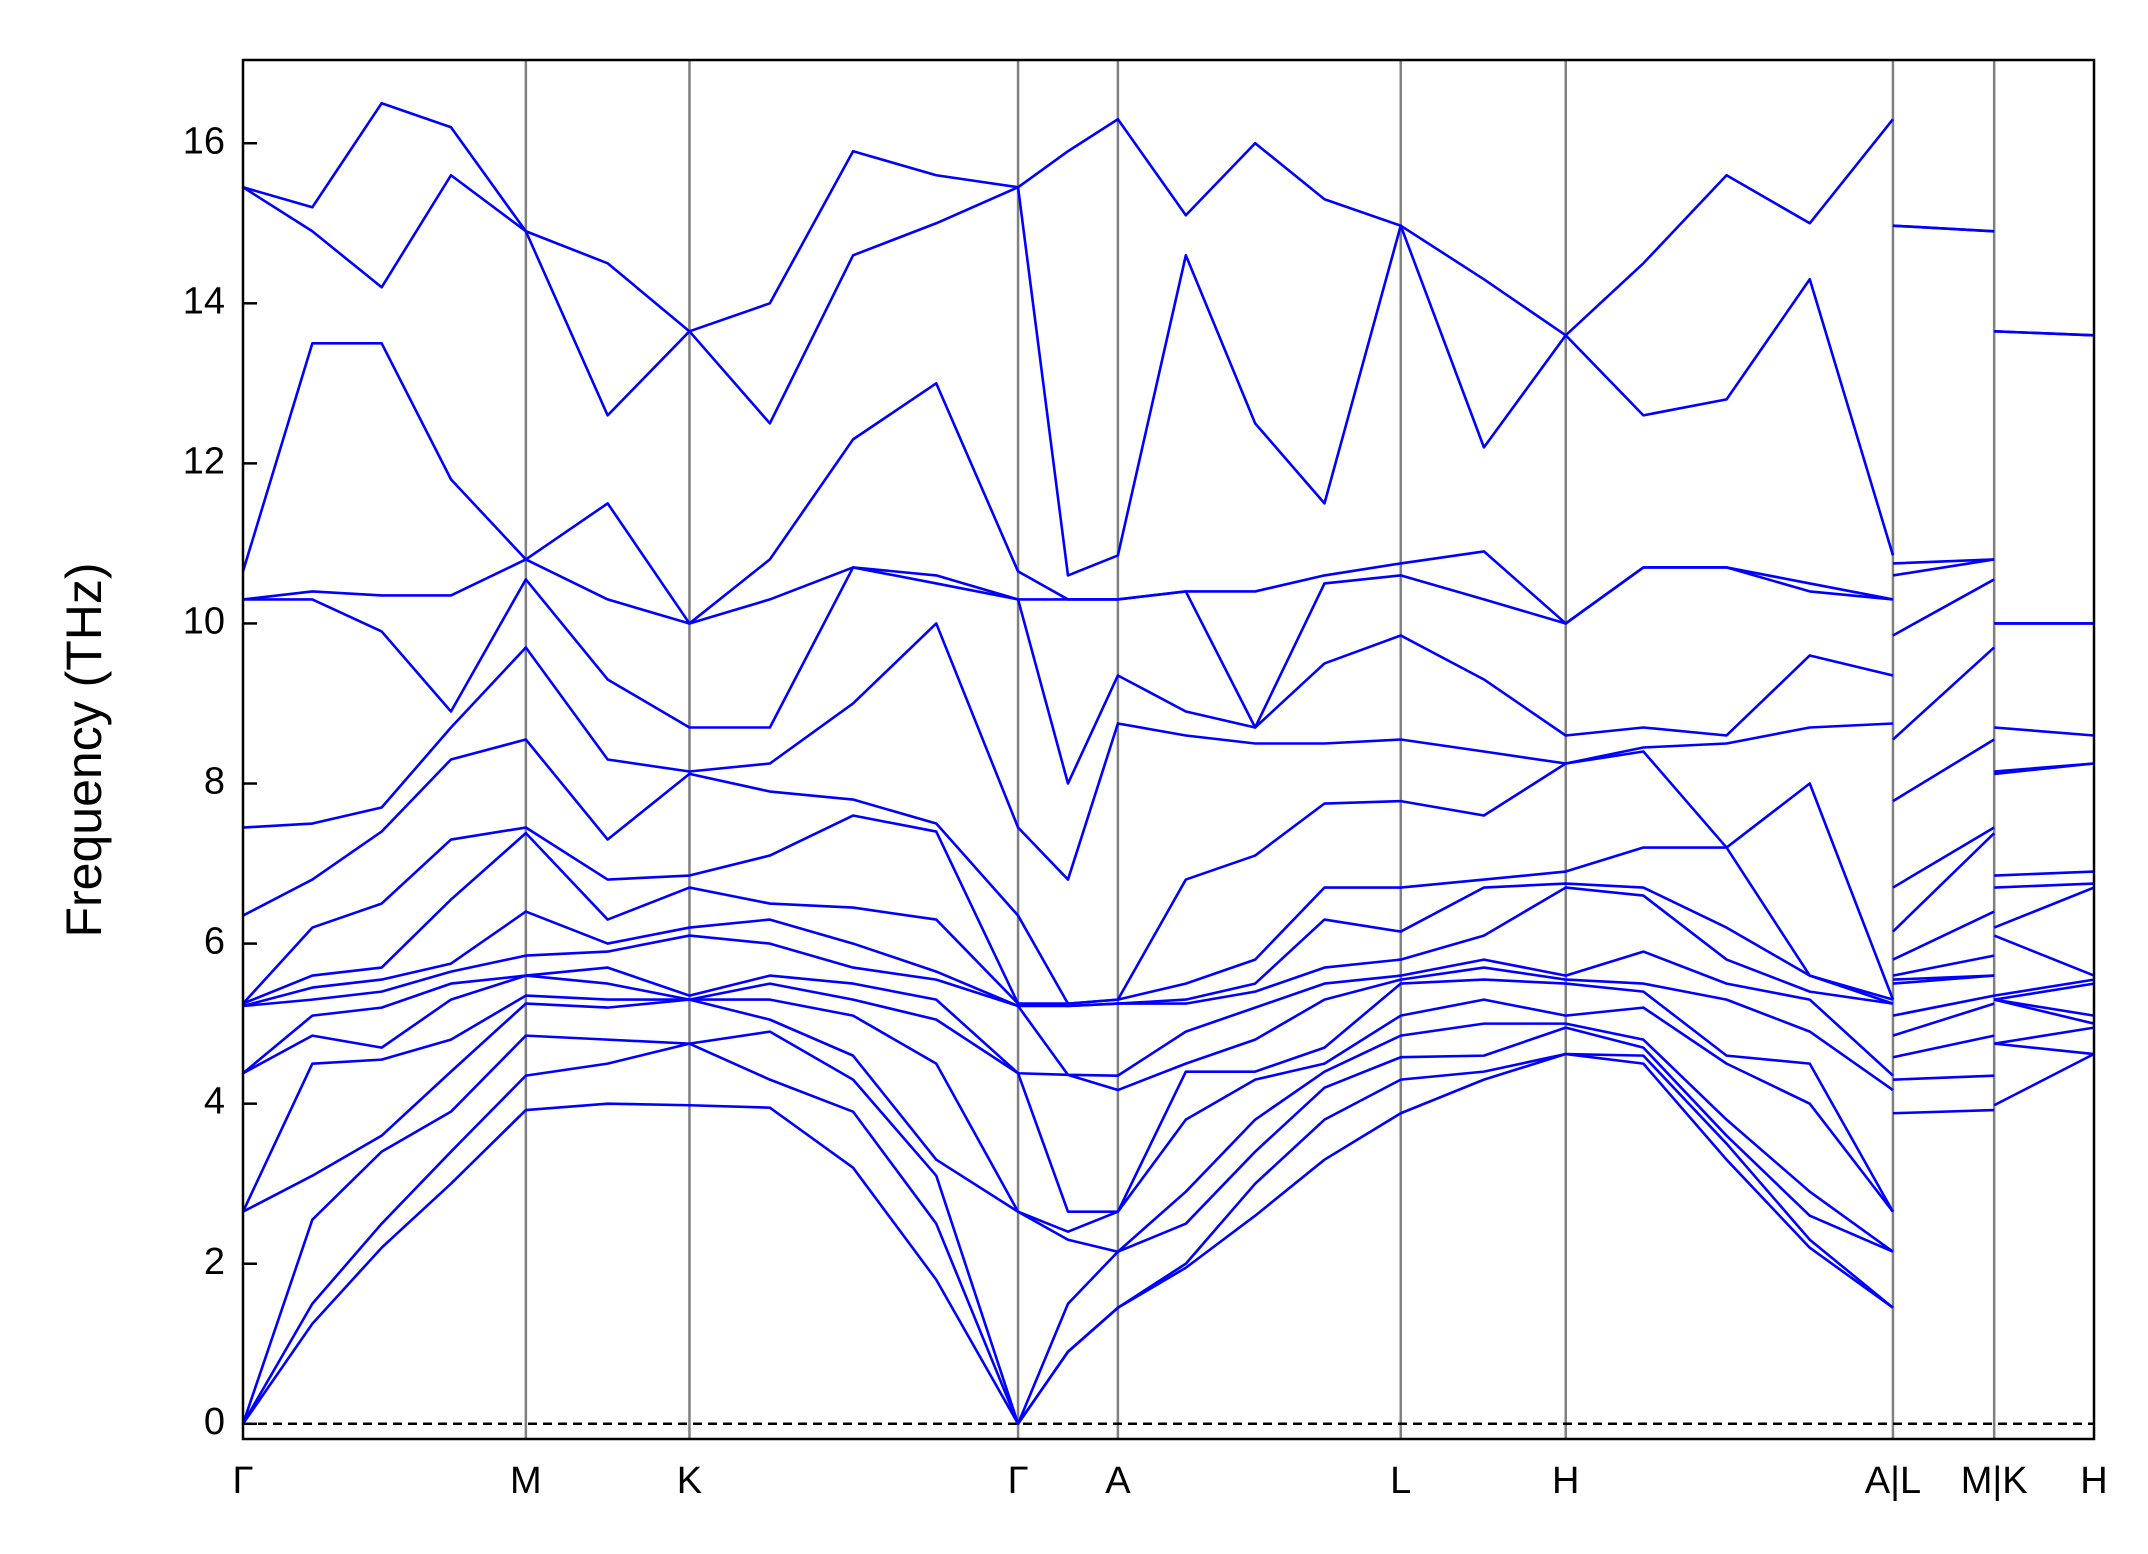  Describe the element at coordinates (1994, 1481) in the screenshot. I see `x-tick-label: M|K` at that location.